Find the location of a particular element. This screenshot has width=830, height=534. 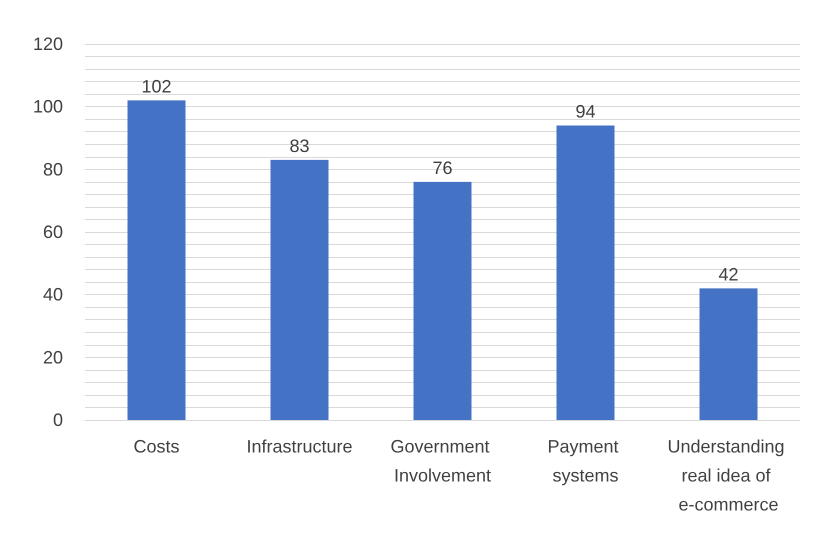

x-tick-label: Infrastructure is located at coordinates (299, 446).